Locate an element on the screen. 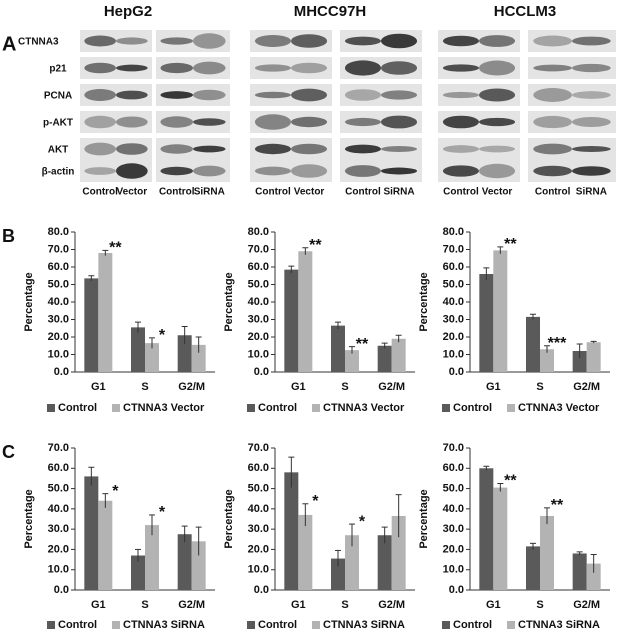  protein-label: PCNA is located at coordinates (58, 96).